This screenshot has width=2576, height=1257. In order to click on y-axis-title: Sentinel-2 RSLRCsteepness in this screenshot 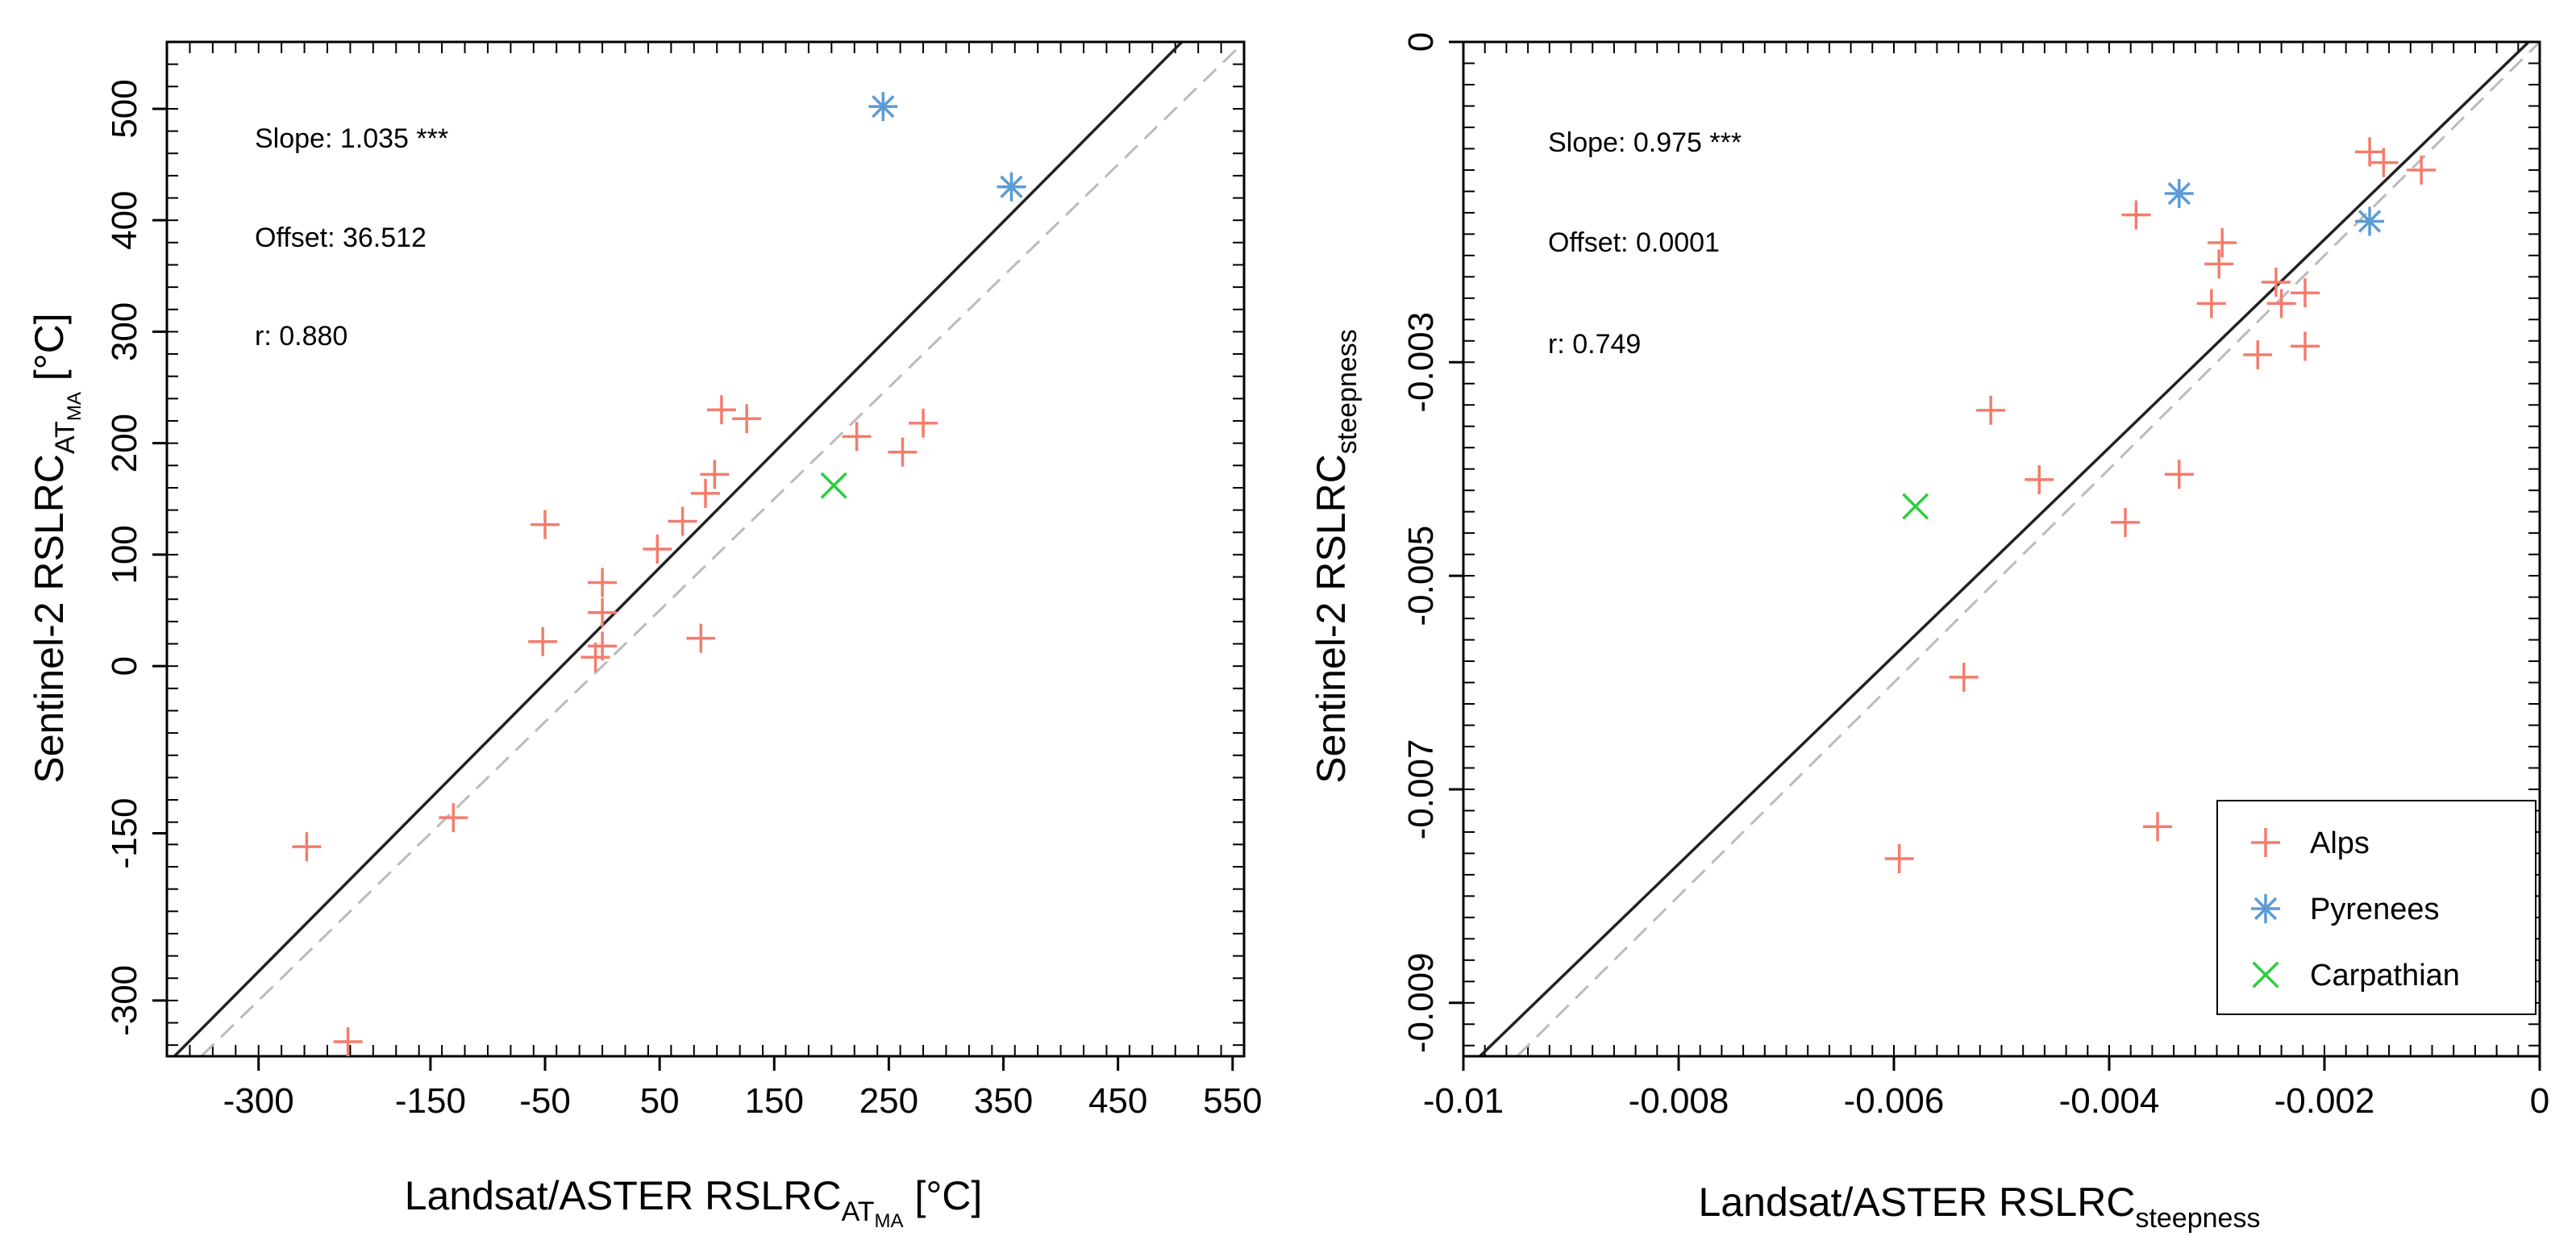, I will do `click(1336, 557)`.